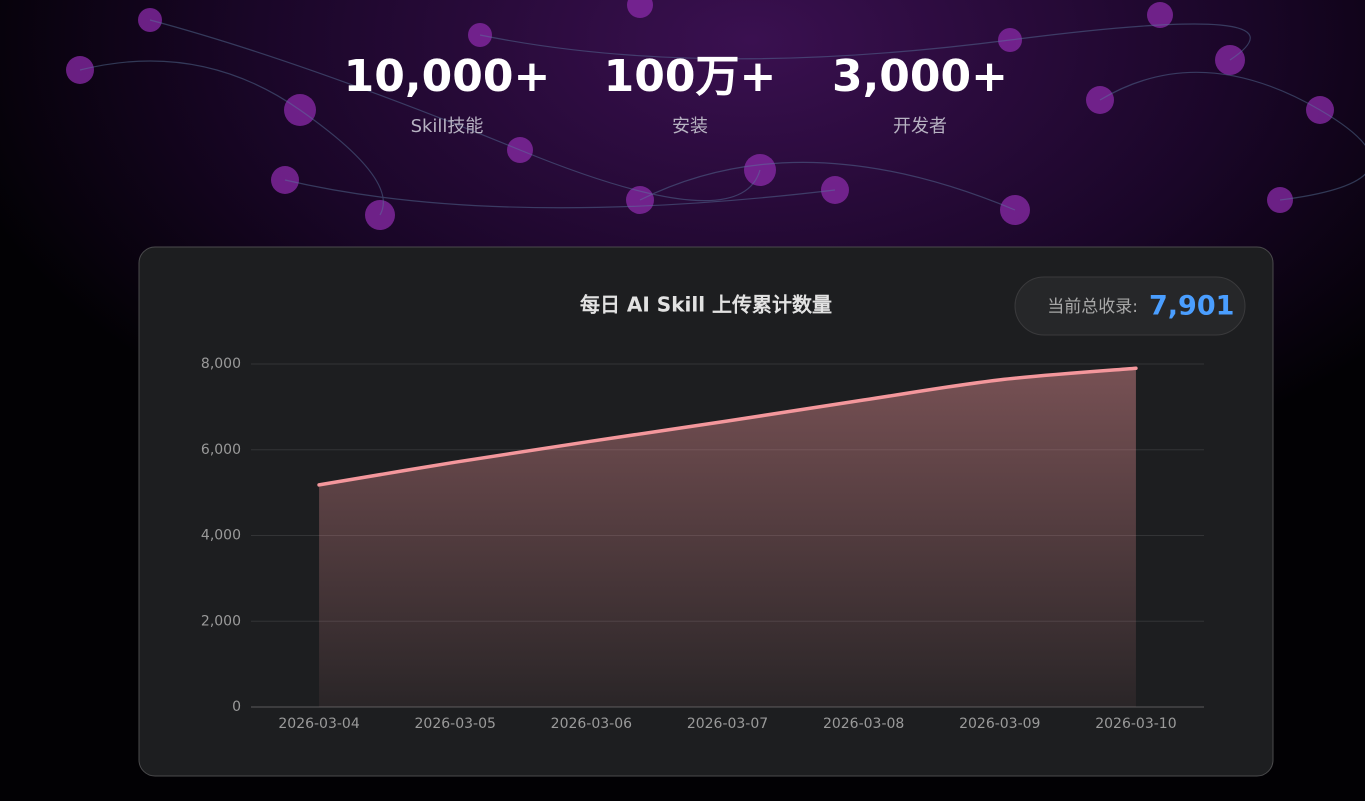 This screenshot has width=1365, height=801. I want to click on stat-value: 100万+, so click(690, 76).